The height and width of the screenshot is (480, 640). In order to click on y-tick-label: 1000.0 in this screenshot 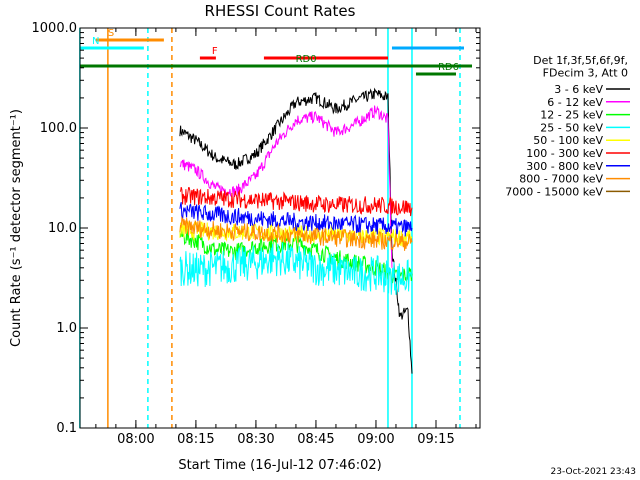, I will do `click(55, 28)`.